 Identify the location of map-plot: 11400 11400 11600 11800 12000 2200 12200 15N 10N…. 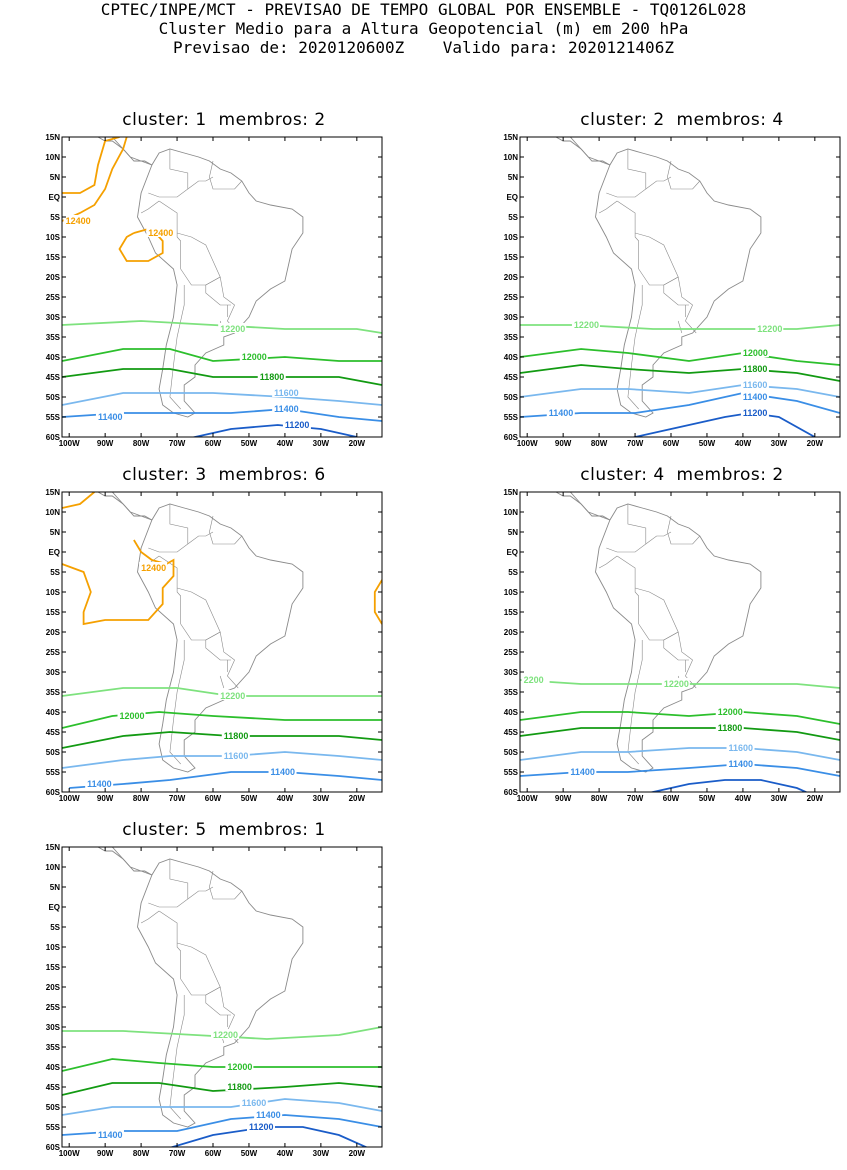
(672, 645).